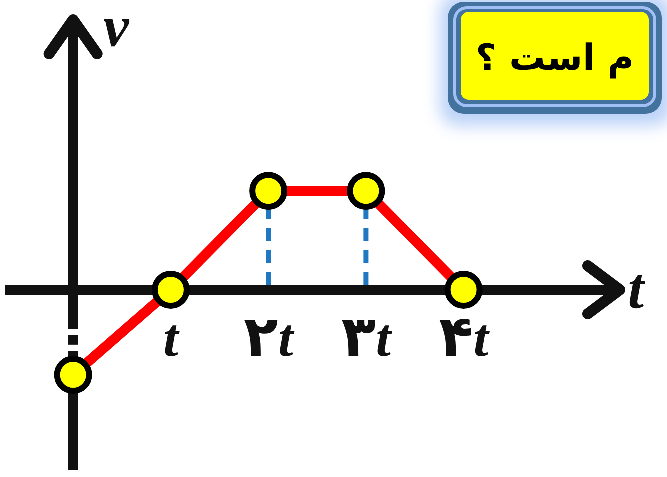 The height and width of the screenshot is (477, 667). I want to click on ylabel: v, so click(116, 29).